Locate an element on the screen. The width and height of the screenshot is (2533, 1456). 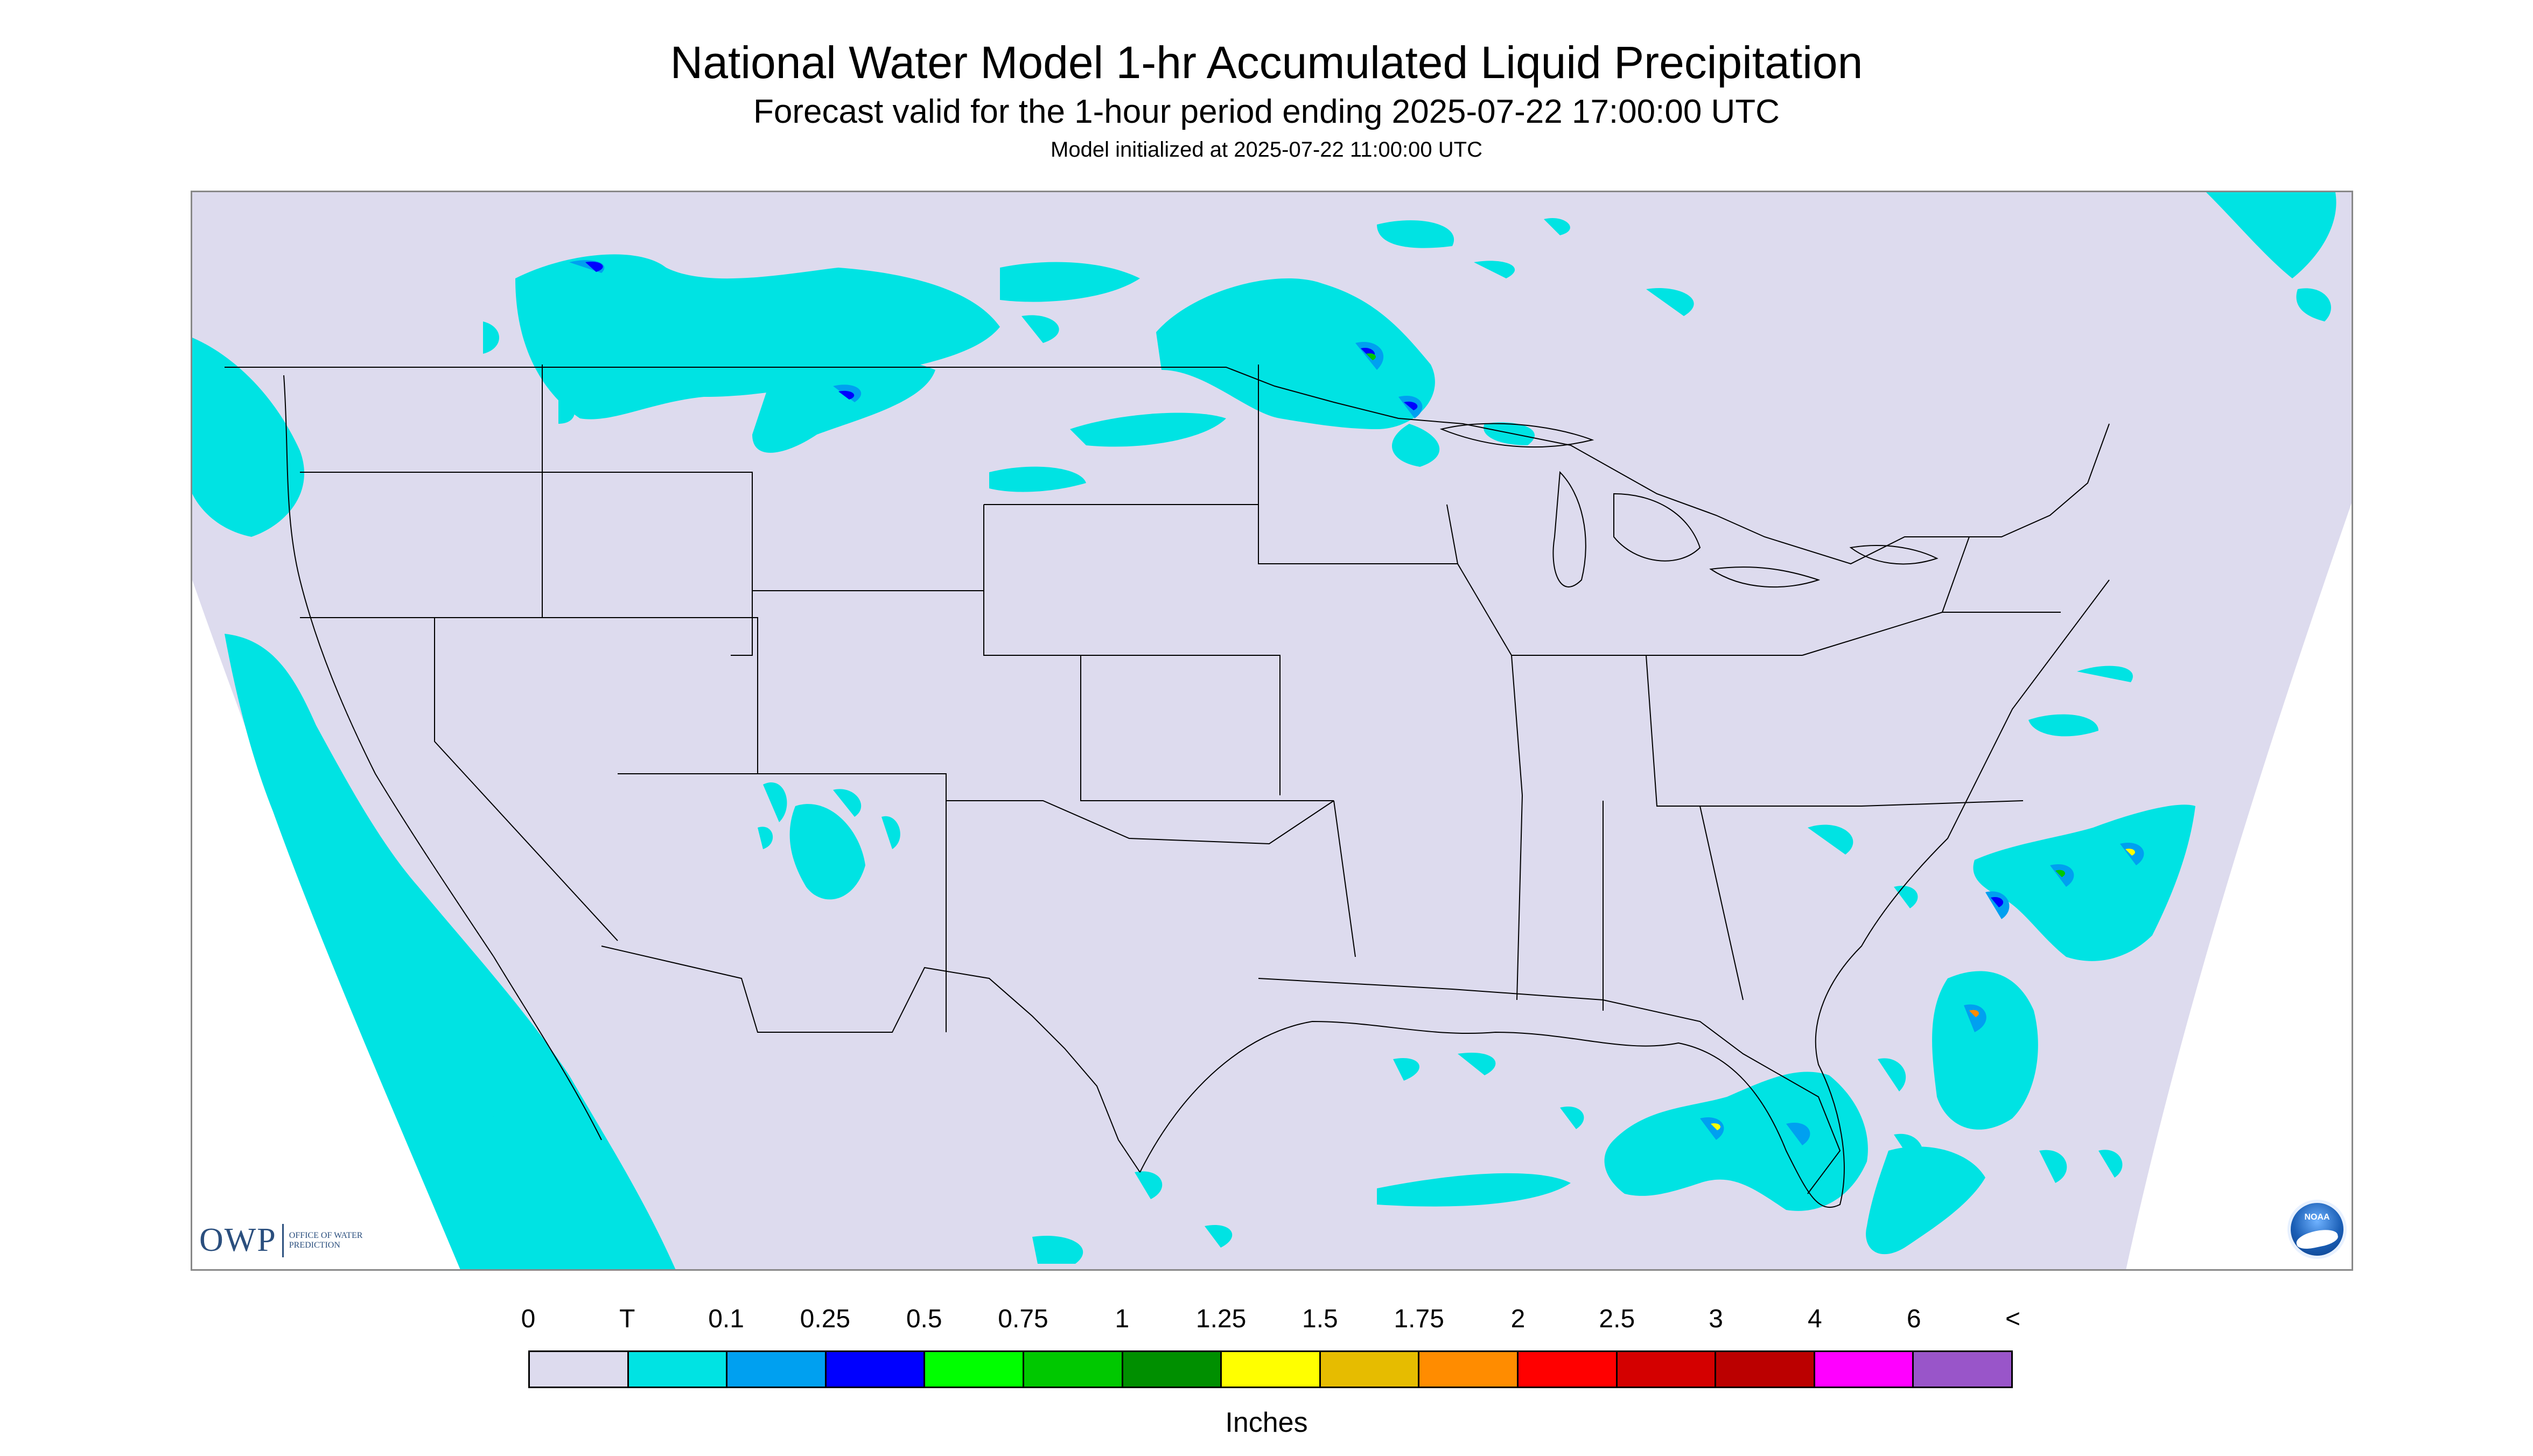
legend-label: 2.5 is located at coordinates (1617, 1319).